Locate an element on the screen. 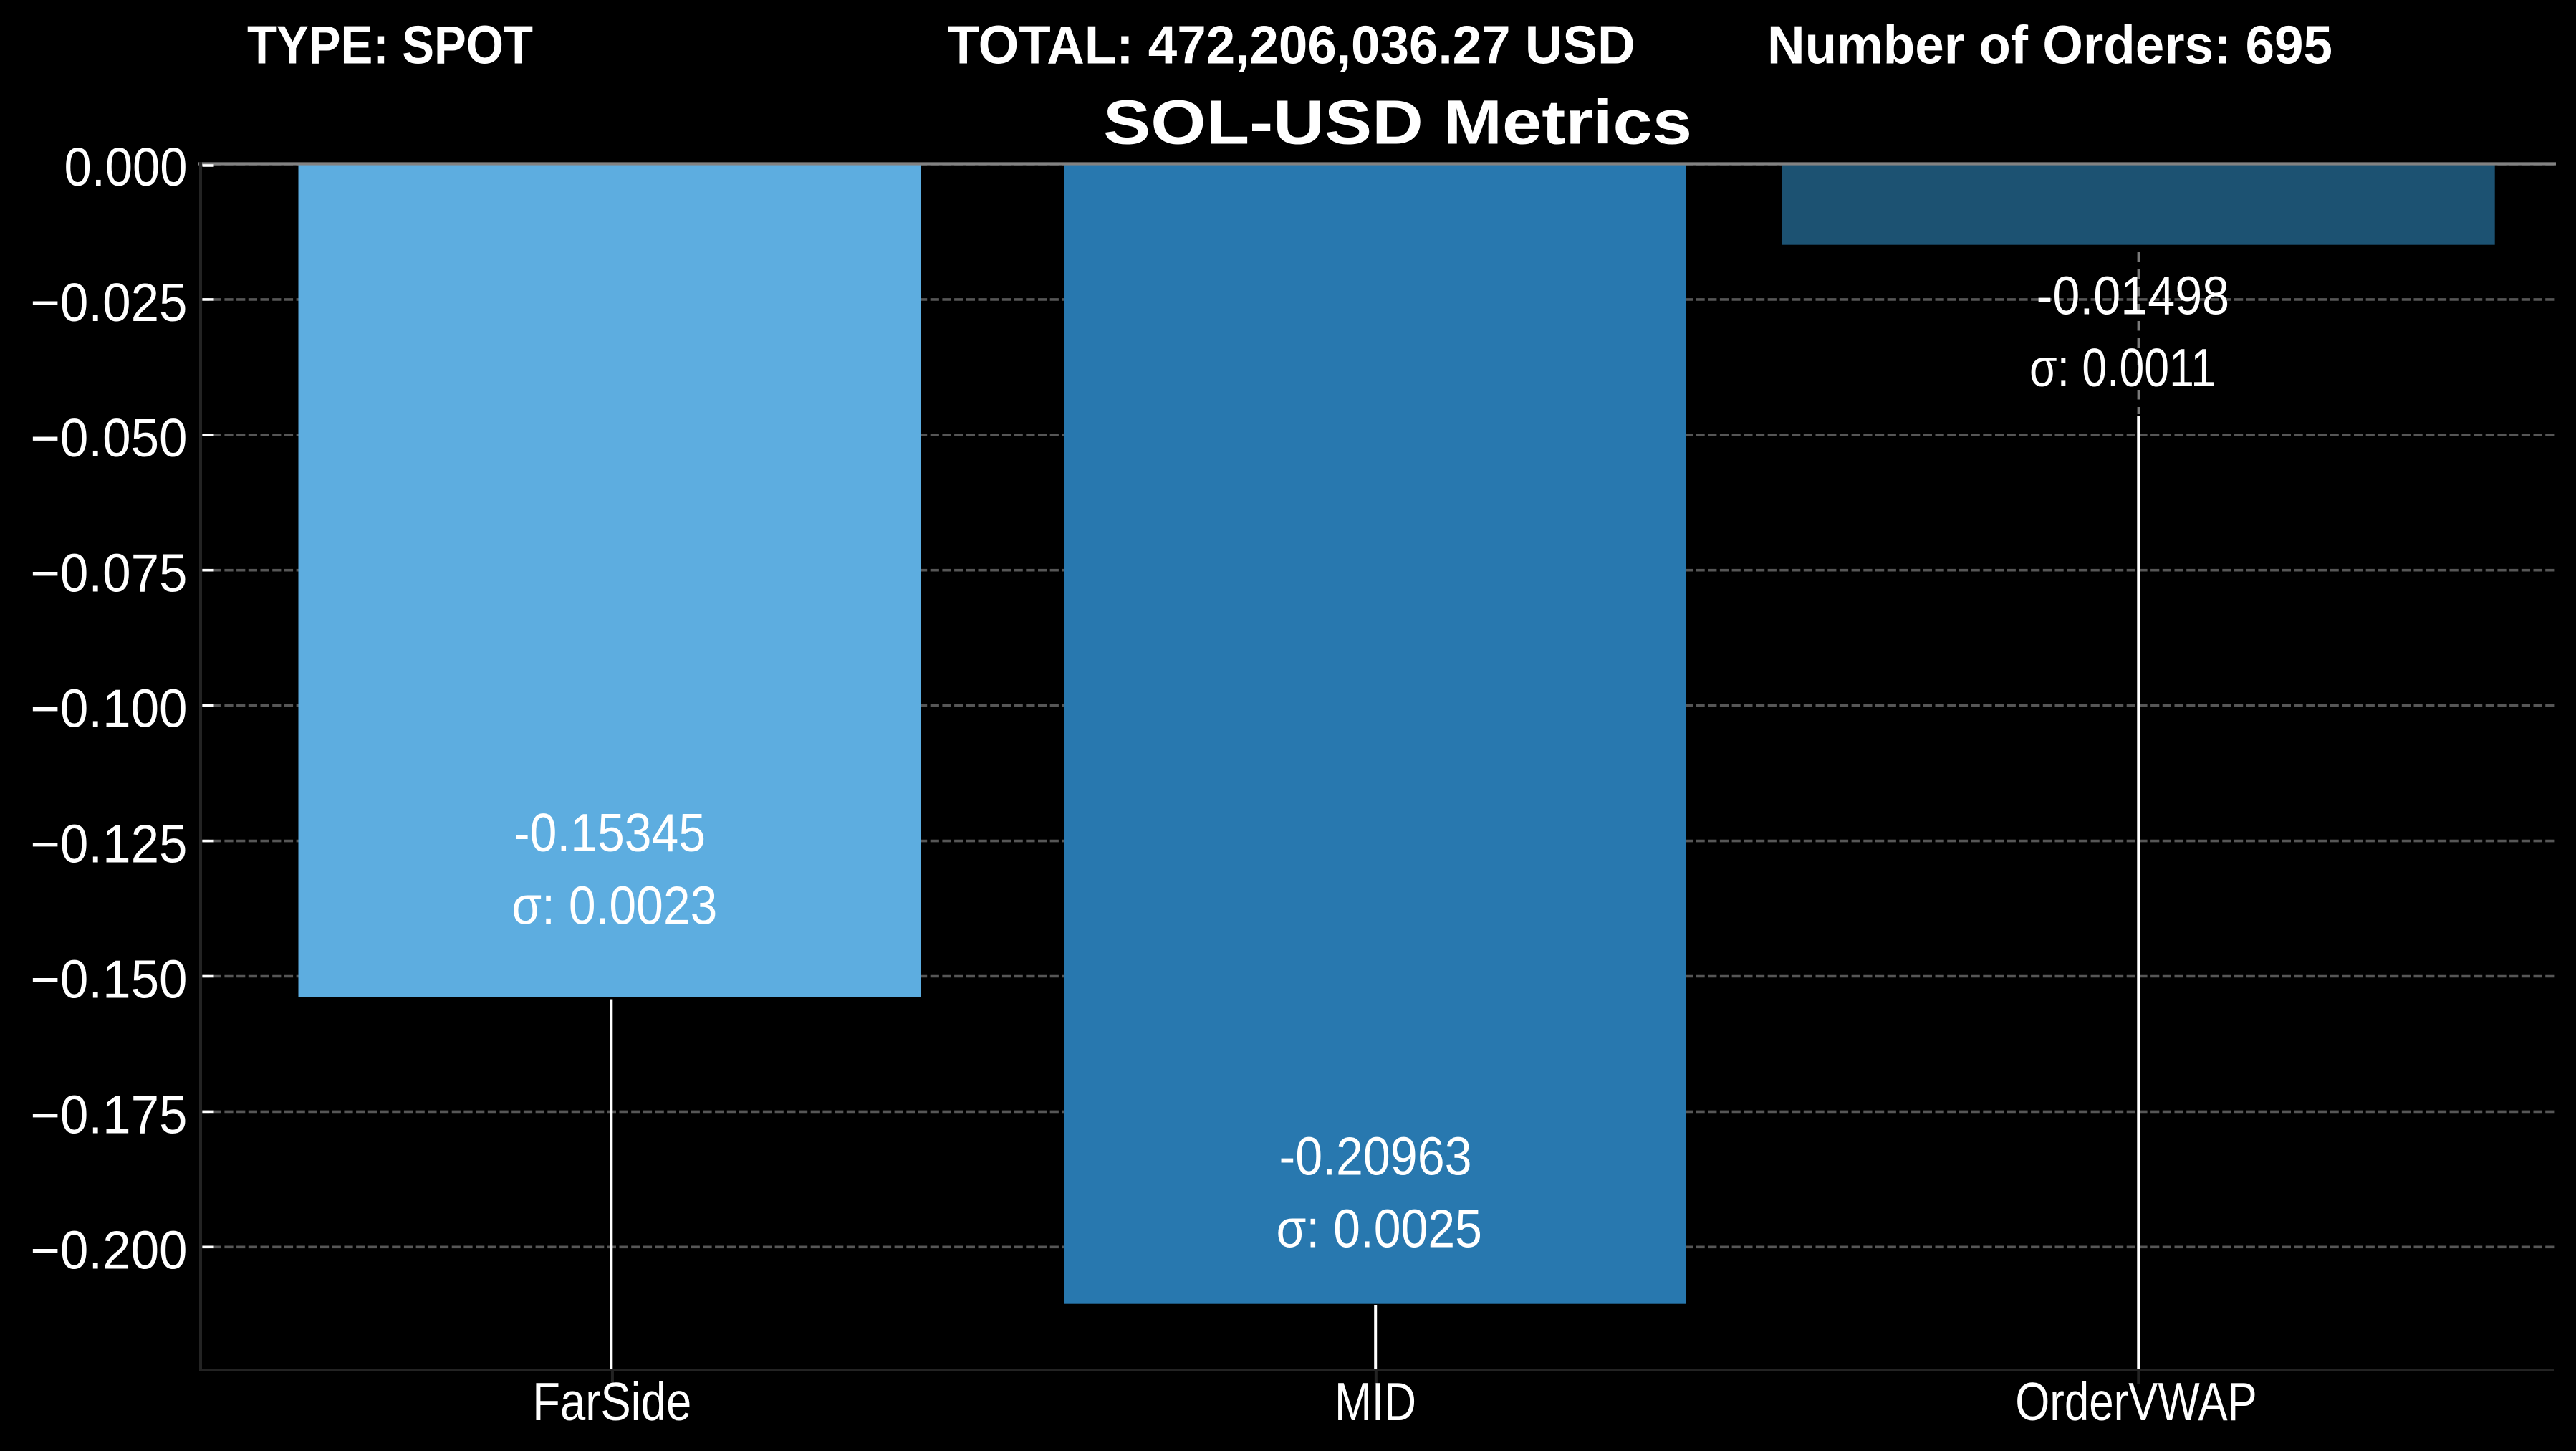  svg-text: −0.100 is located at coordinates (109, 709).